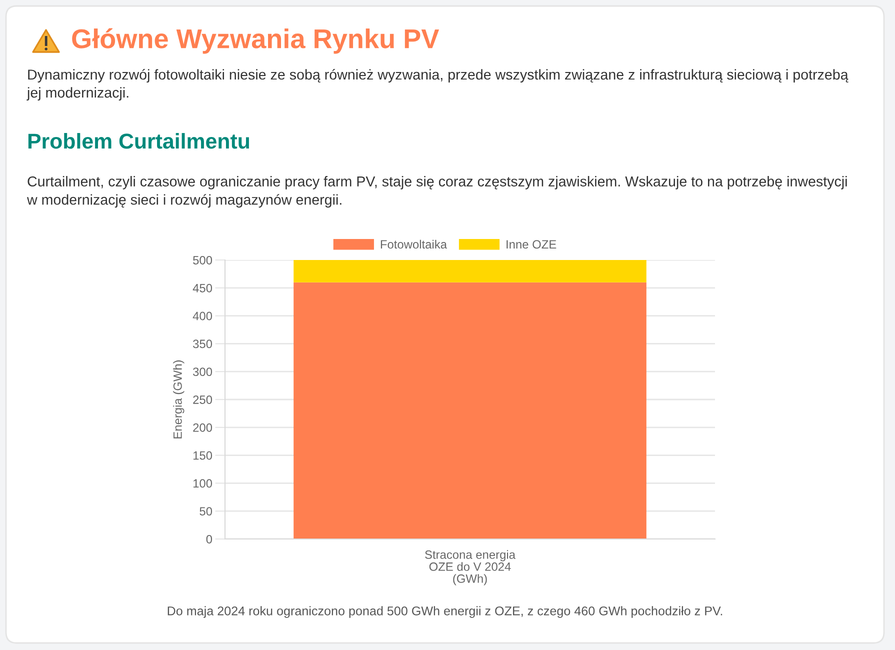  I want to click on chart-subtitle: Dynamiczny rozwój fotowoltaiki niesie ze sobą również wyzwania, przede wszystkim związane z infrastrukturą sieciową i potrzebą jej modernizacji., so click(437, 85).